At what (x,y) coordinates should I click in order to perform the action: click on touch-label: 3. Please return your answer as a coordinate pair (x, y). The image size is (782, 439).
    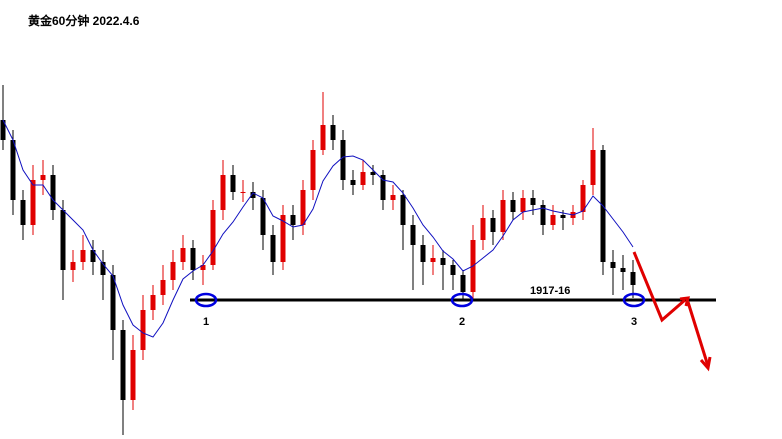
    Looking at the image, I should click on (634, 322).